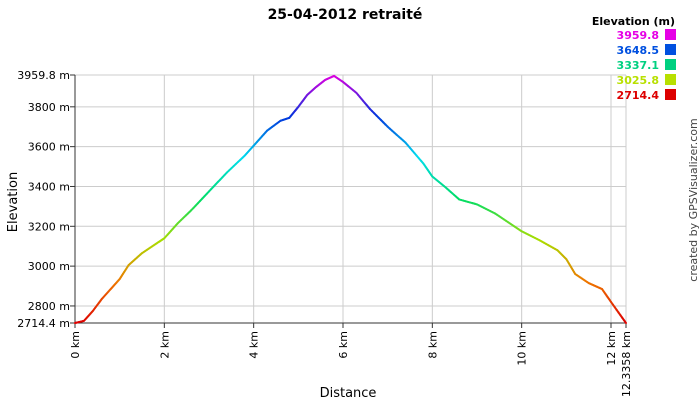 The image size is (700, 400). What do you see at coordinates (49, 306) in the screenshot?
I see `y-tick-label: 2800 m` at bounding box center [49, 306].